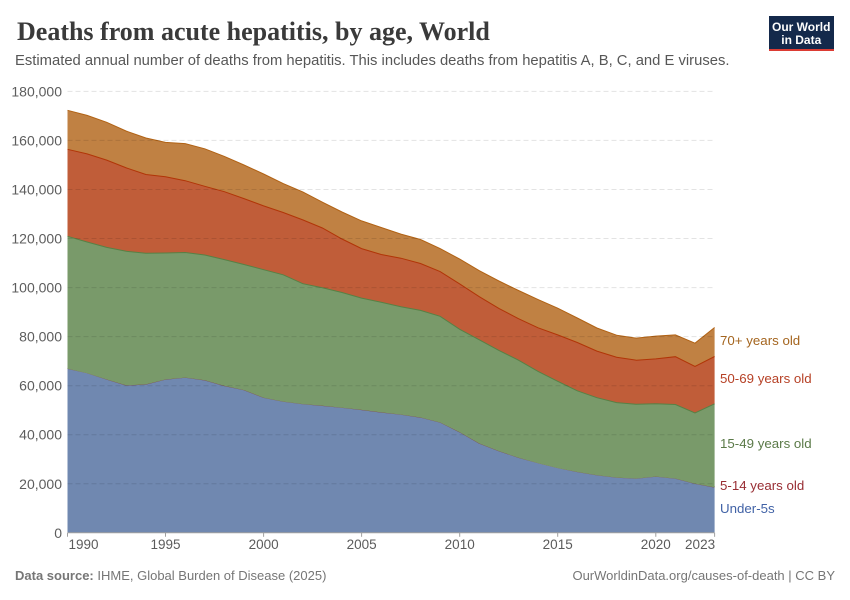 This screenshot has width=850, height=600. Describe the element at coordinates (84, 544) in the screenshot. I see `svg-text: 1990` at that location.